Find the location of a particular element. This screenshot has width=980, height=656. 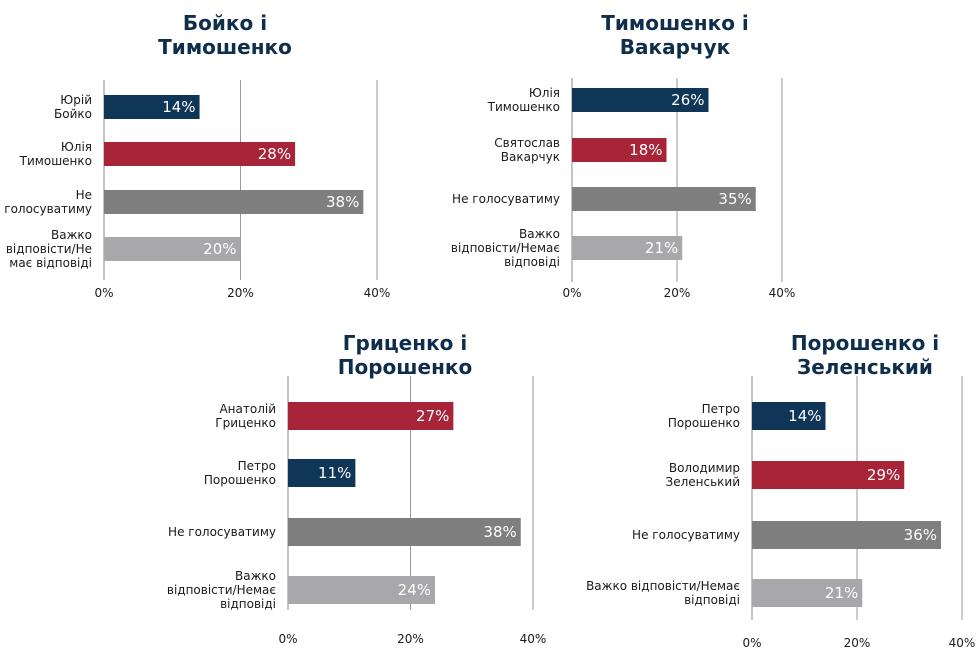

chart-title: Порошенко і Зеленський is located at coordinates (865, 355).